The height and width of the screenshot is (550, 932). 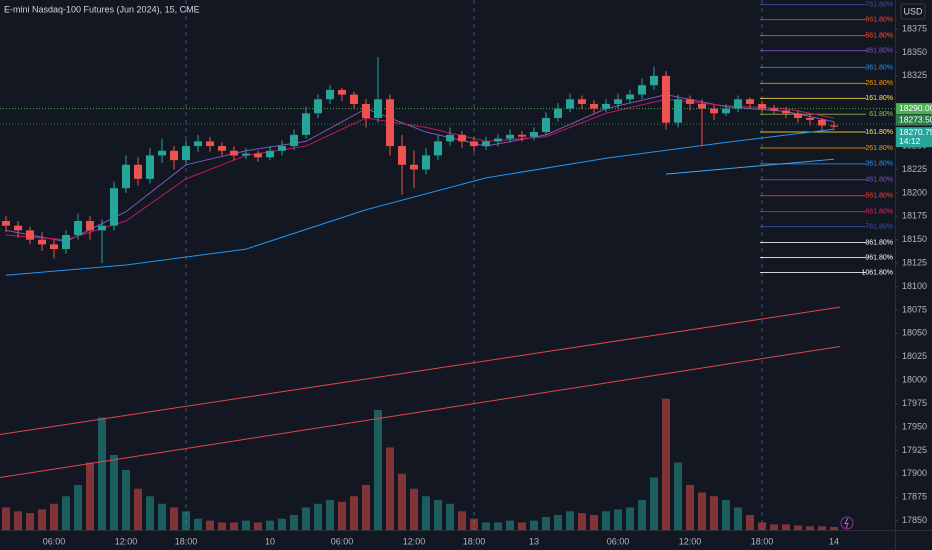 I want to click on y-tick-label: 18050, so click(x=914, y=333).